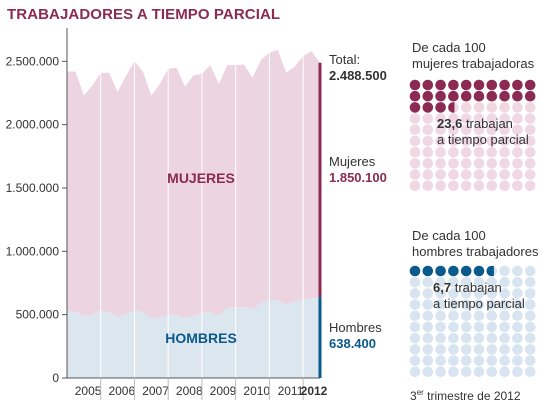  I want to click on women-value: 1.850.100, so click(358, 177).